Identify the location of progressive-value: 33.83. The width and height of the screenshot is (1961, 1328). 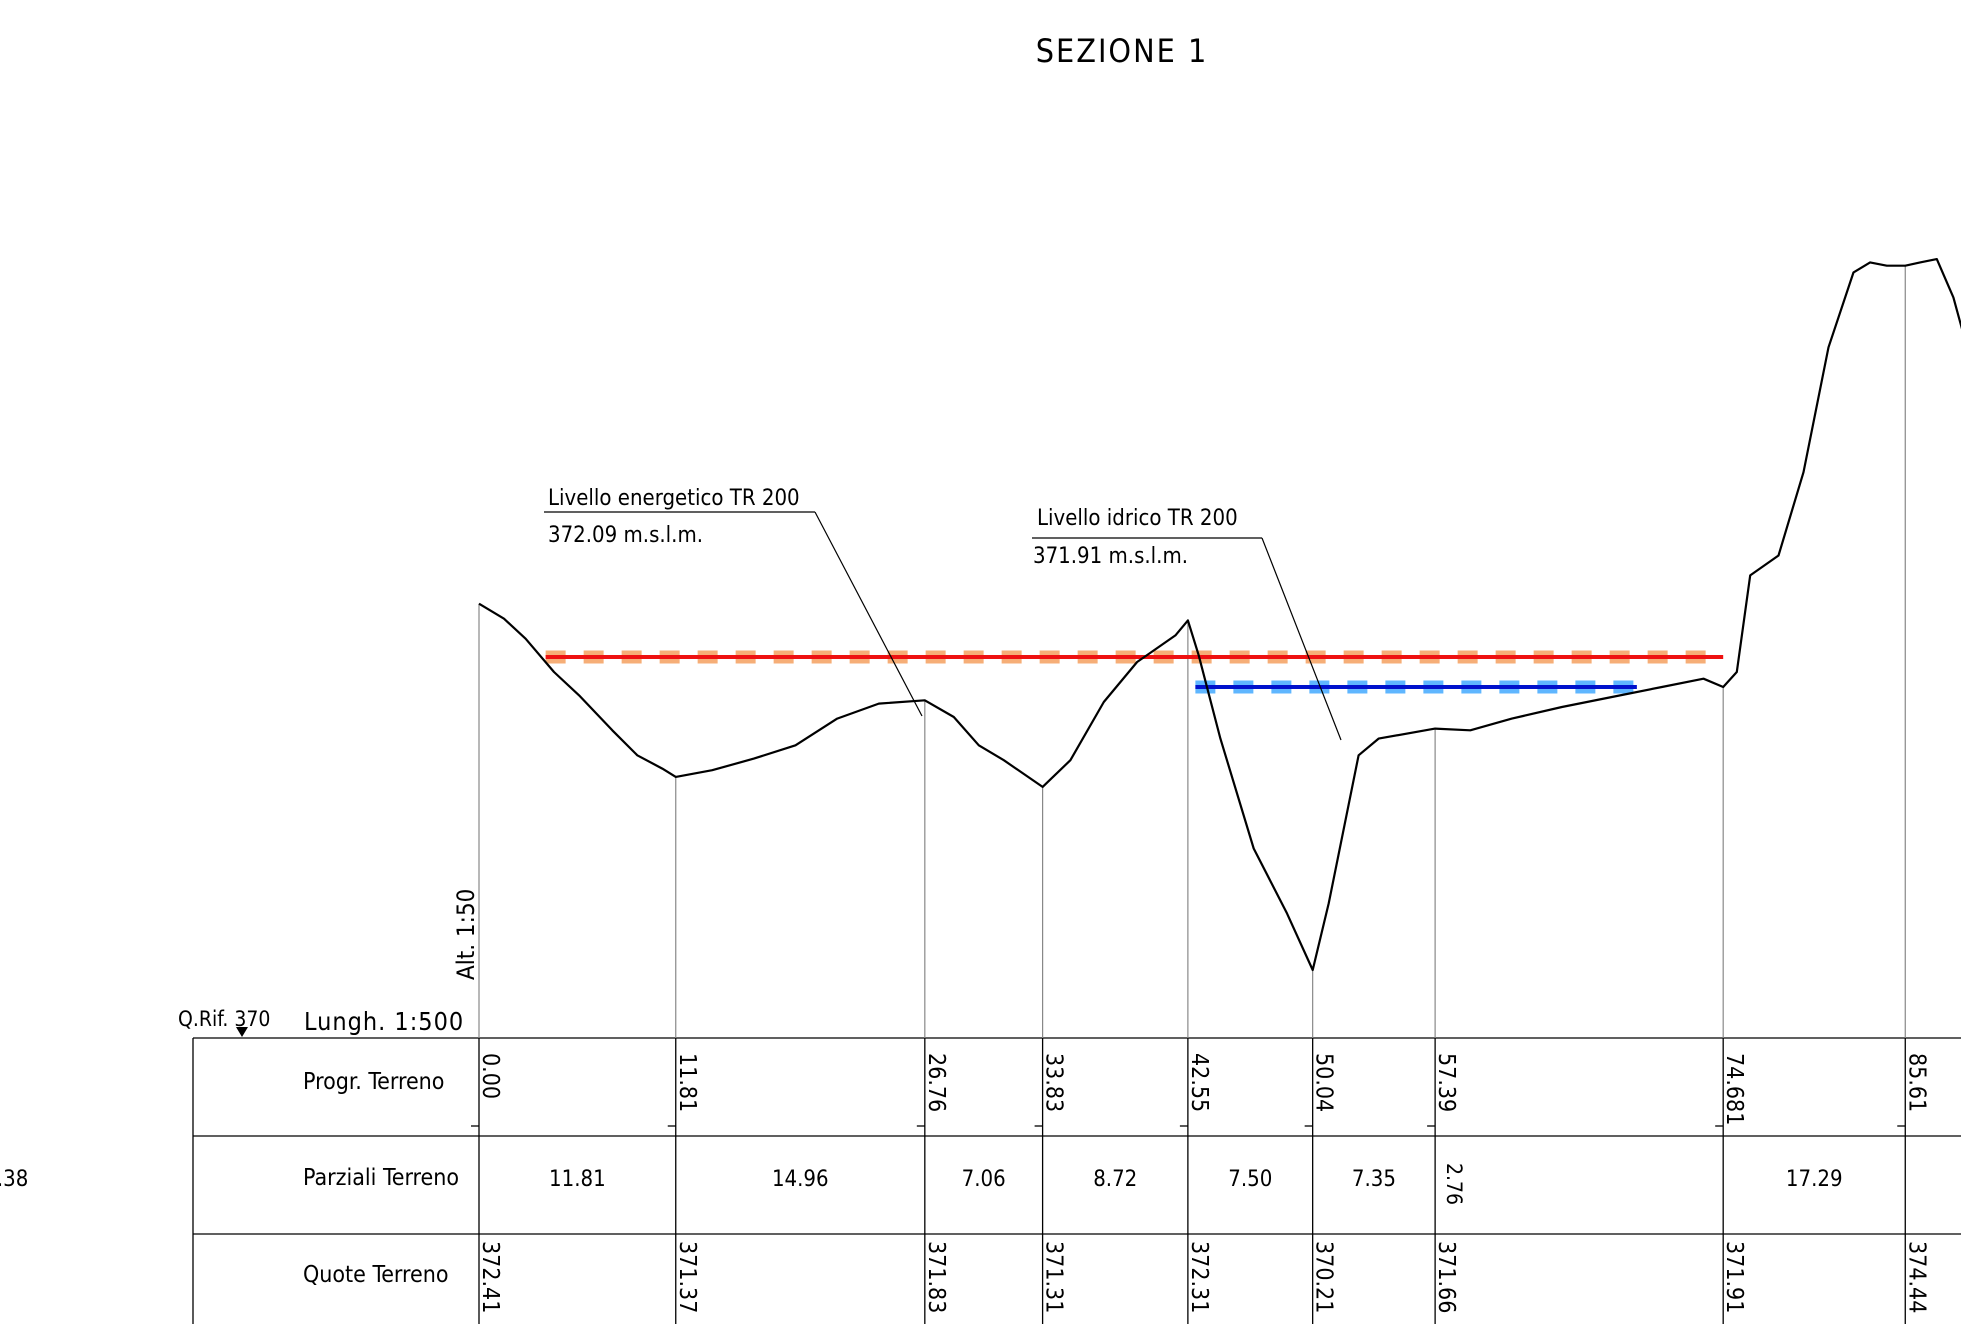
(1054, 1082).